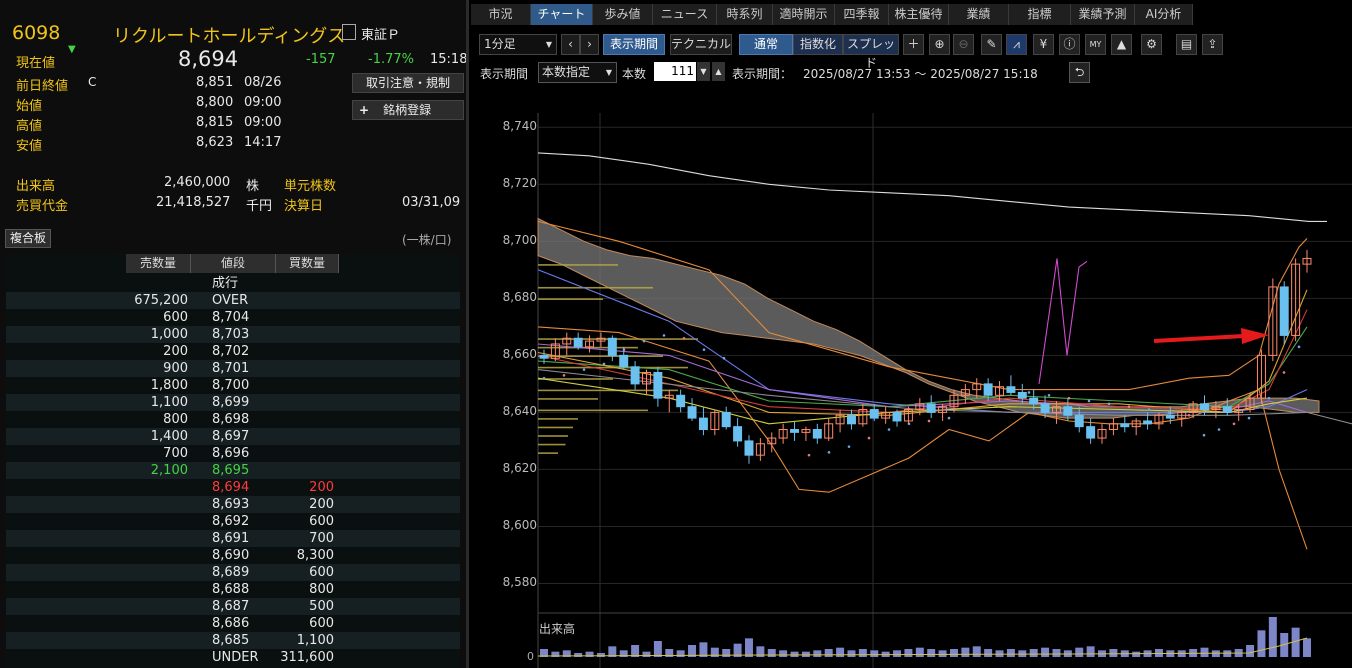  I want to click on order-price: OVER, so click(230, 300).